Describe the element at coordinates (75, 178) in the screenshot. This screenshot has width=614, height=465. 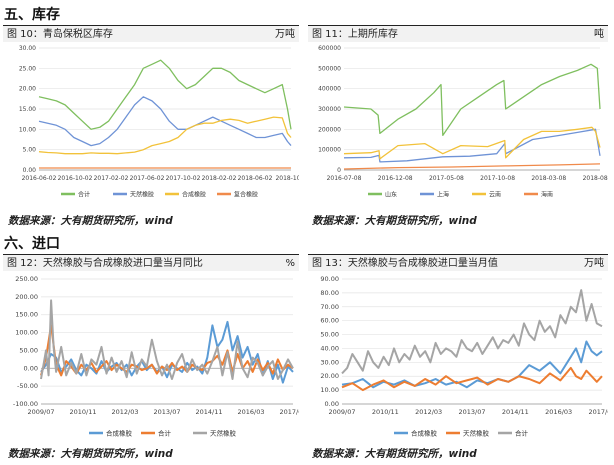
I see `x-tick-label: 2016-10-02` at that location.